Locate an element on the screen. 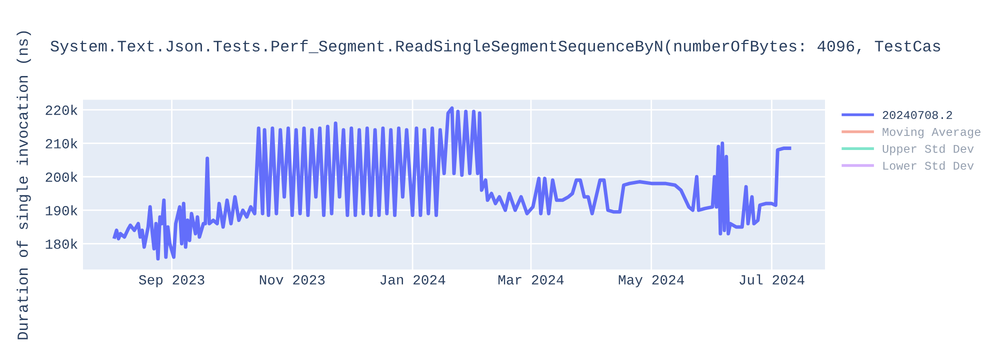  legend-label: 20240708.2 is located at coordinates (917, 115).